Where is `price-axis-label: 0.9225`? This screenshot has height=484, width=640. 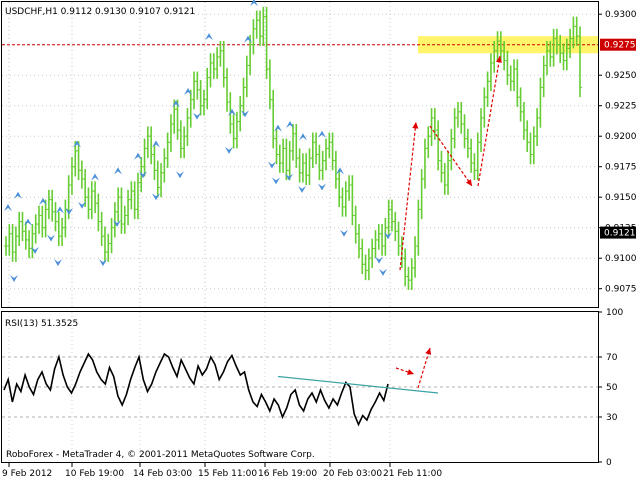
price-axis-label: 0.9225 is located at coordinates (621, 107).